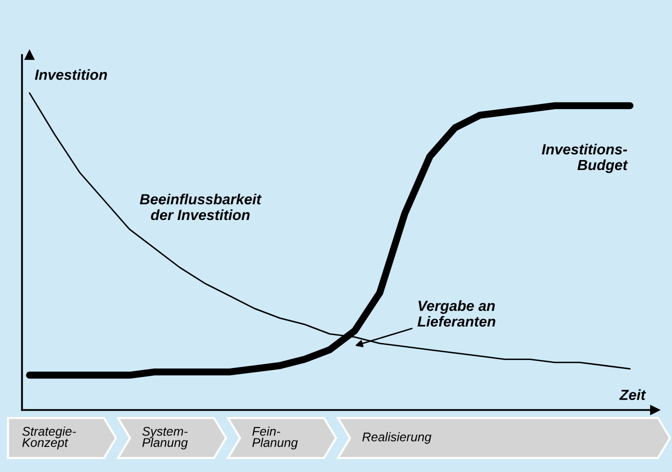  What do you see at coordinates (585, 159) in the screenshot?
I see `text: Investitions-Budget` at bounding box center [585, 159].